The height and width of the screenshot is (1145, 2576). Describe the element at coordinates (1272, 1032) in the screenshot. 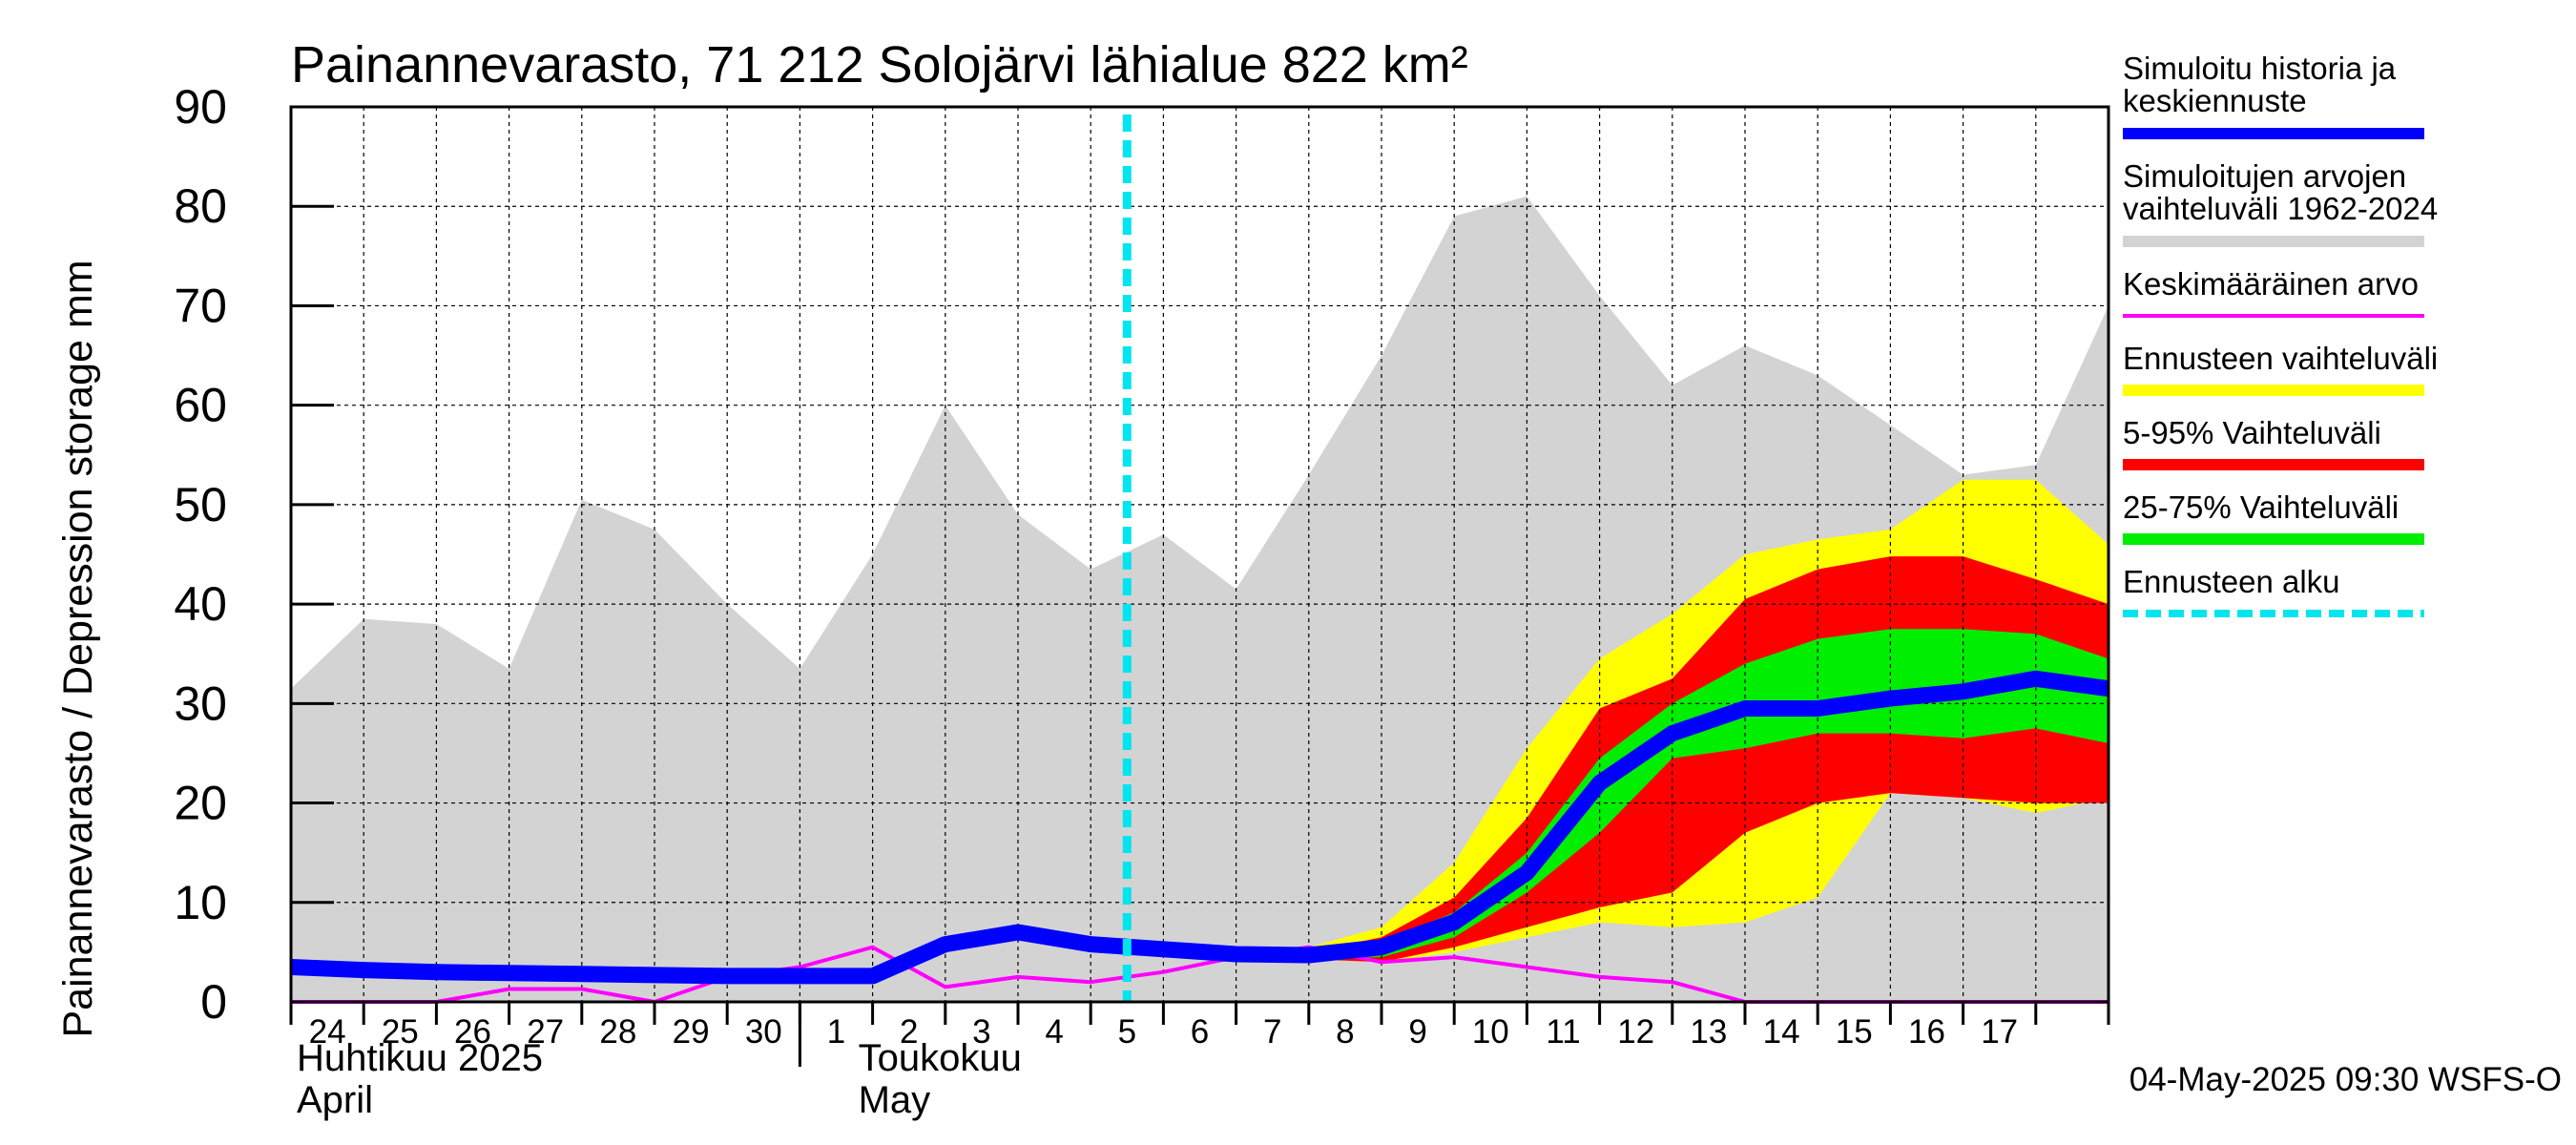

I see `x-tick-label: 7` at that location.